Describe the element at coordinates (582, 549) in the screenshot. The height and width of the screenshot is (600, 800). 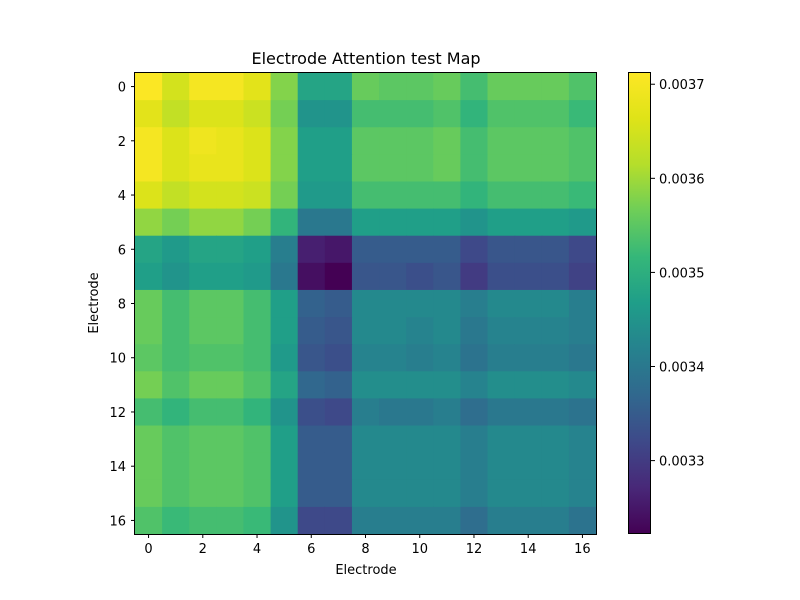
I see `x-tick-label: 16` at that location.